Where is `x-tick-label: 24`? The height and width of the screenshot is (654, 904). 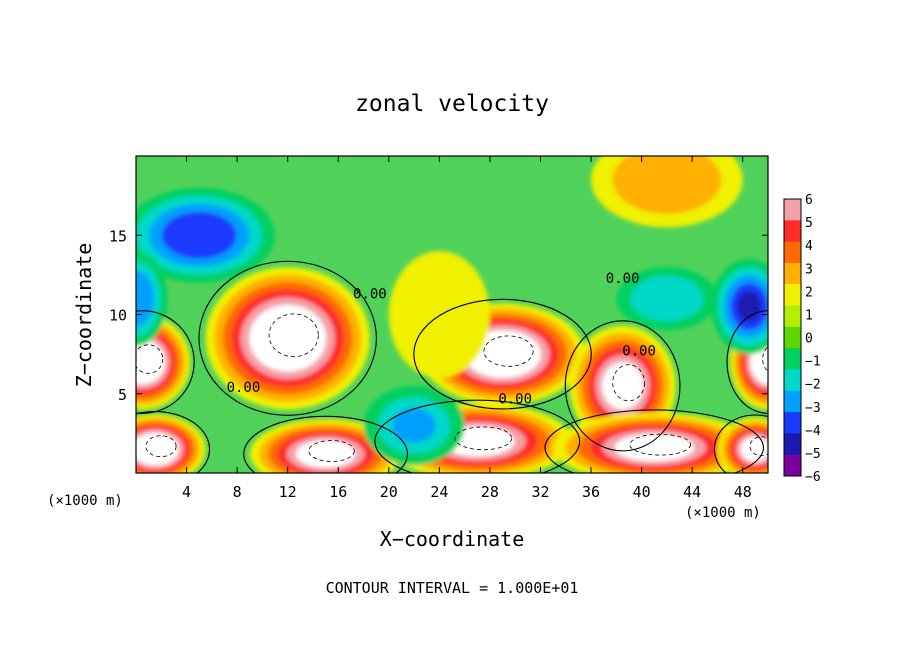 x-tick-label: 24 is located at coordinates (439, 492).